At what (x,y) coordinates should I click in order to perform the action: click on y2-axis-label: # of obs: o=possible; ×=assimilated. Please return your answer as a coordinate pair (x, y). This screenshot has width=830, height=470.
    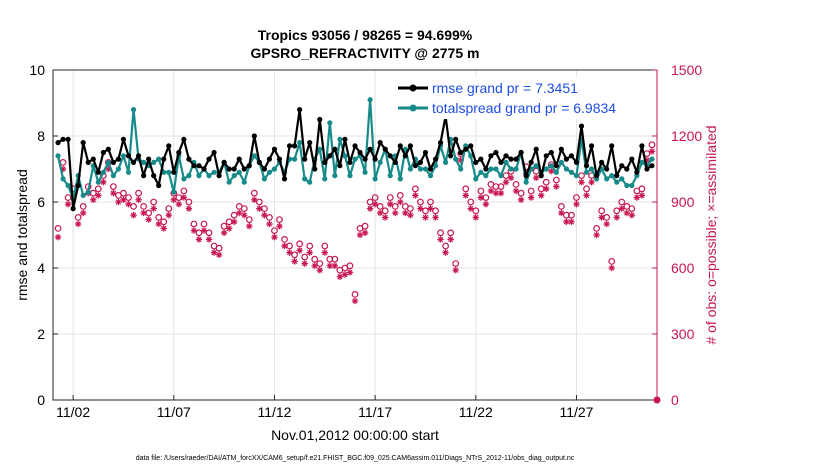
    Looking at the image, I should click on (711, 234).